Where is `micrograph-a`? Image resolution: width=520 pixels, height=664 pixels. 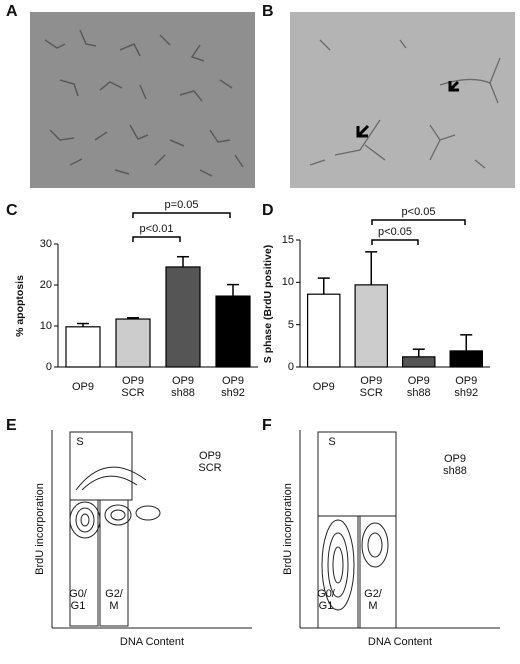
micrograph-a is located at coordinates (142, 100).